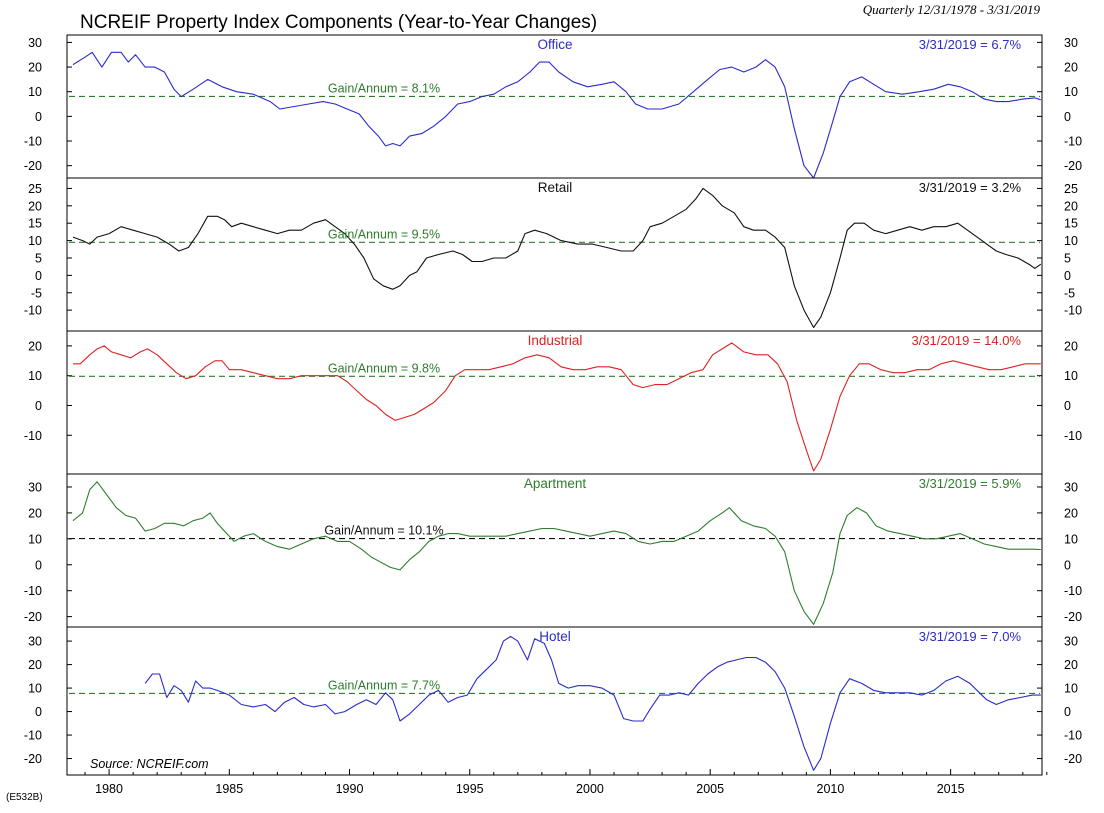 This screenshot has height=813, width=1104. Describe the element at coordinates (966, 340) in the screenshot. I see `latest-value-industrial: 3/31/2019 = 14.0%` at that location.